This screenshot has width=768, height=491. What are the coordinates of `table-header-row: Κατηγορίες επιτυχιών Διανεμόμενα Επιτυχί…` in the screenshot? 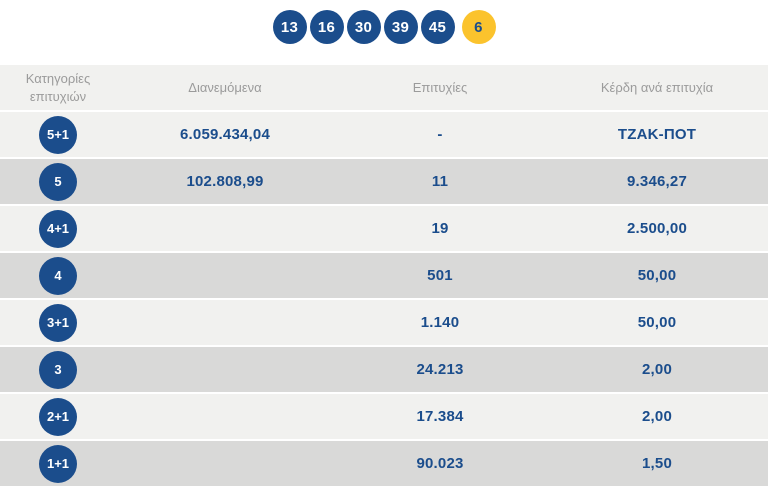 It's located at (384, 87).